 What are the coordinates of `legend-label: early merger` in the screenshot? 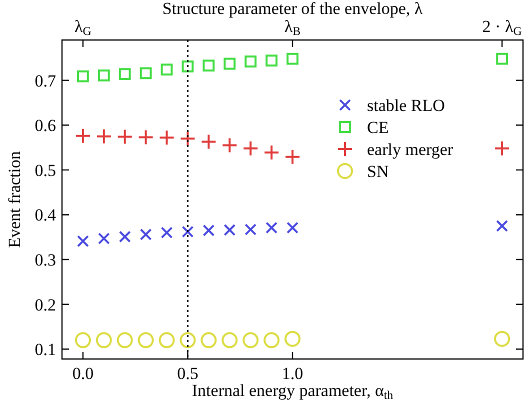 It's located at (410, 149).